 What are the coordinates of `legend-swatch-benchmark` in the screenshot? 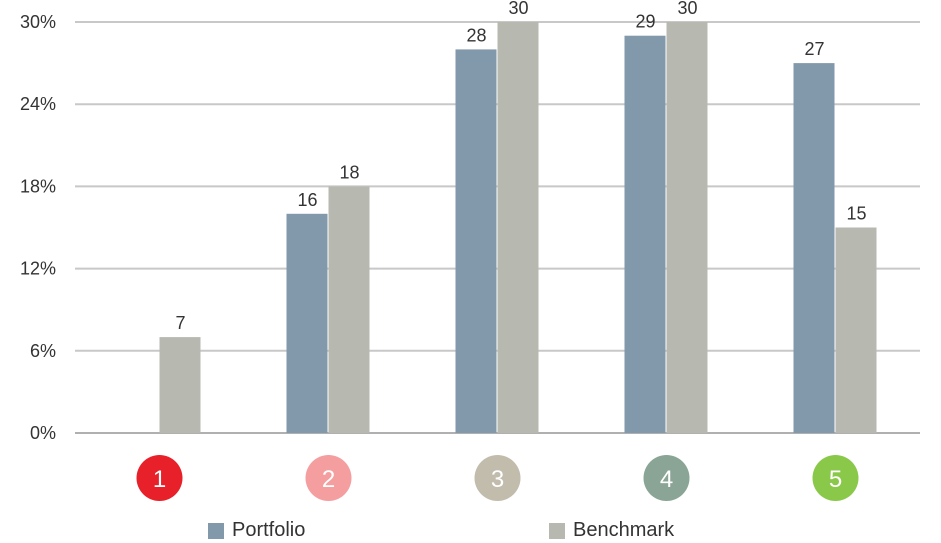 It's located at (557, 530).